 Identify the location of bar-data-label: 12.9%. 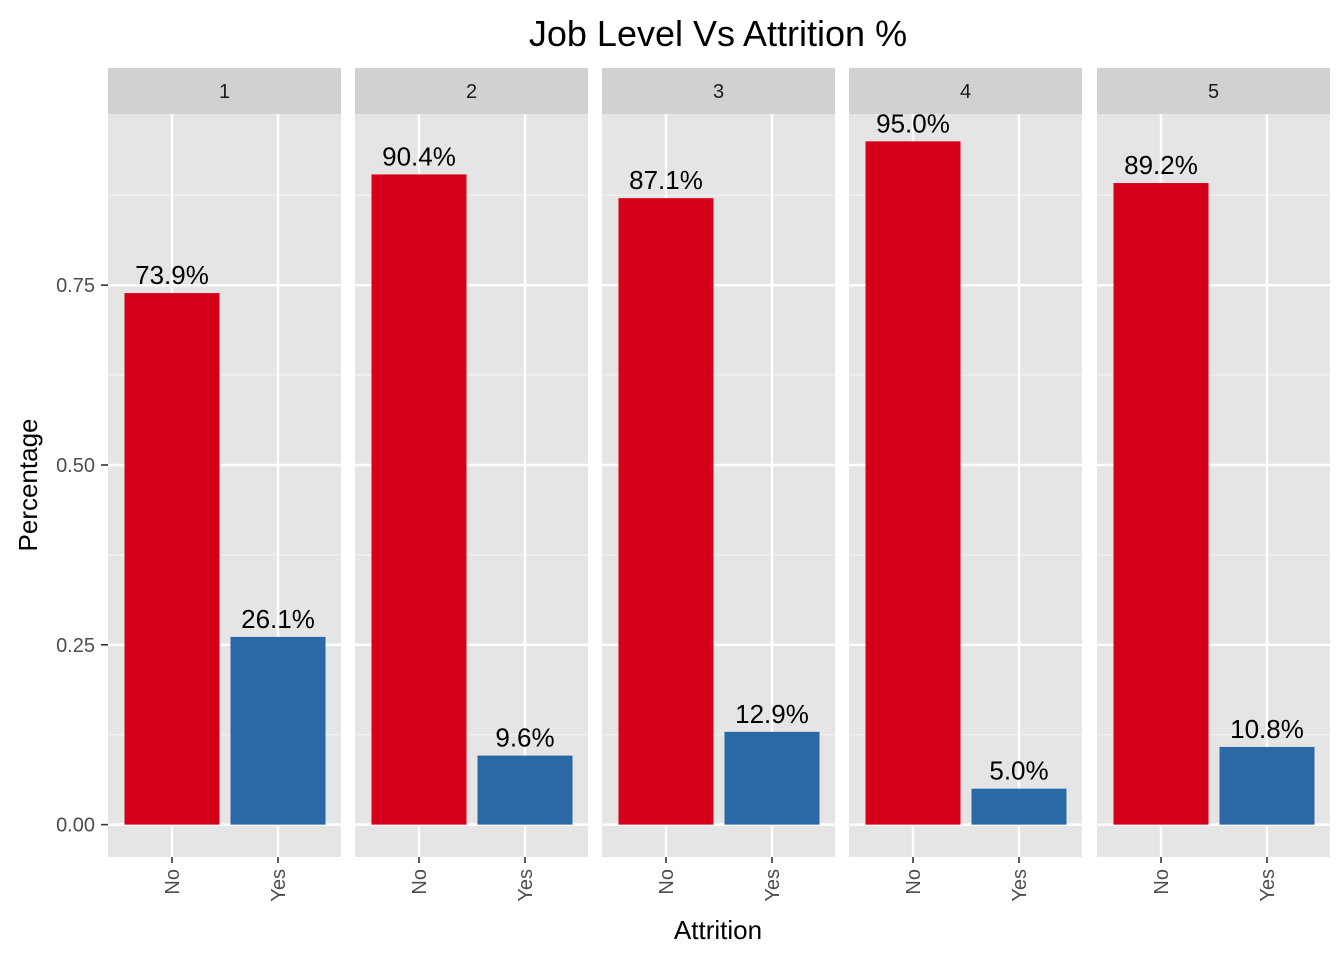
(772, 714).